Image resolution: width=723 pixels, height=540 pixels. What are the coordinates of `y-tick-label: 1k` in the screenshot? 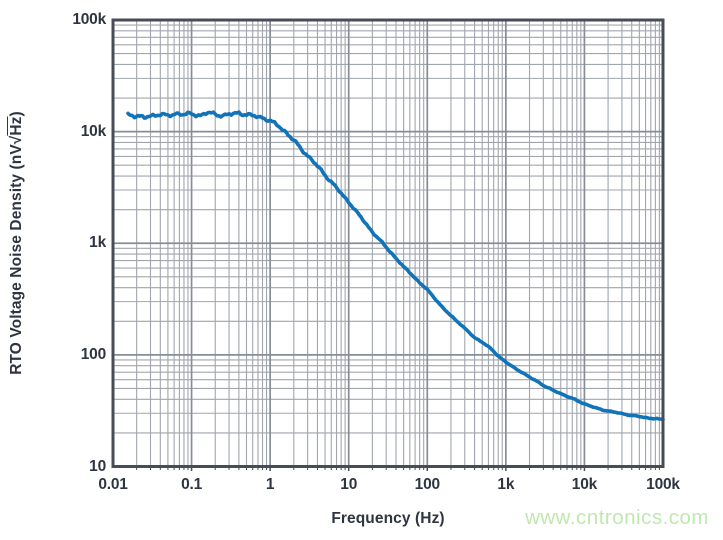 It's located at (97, 243).